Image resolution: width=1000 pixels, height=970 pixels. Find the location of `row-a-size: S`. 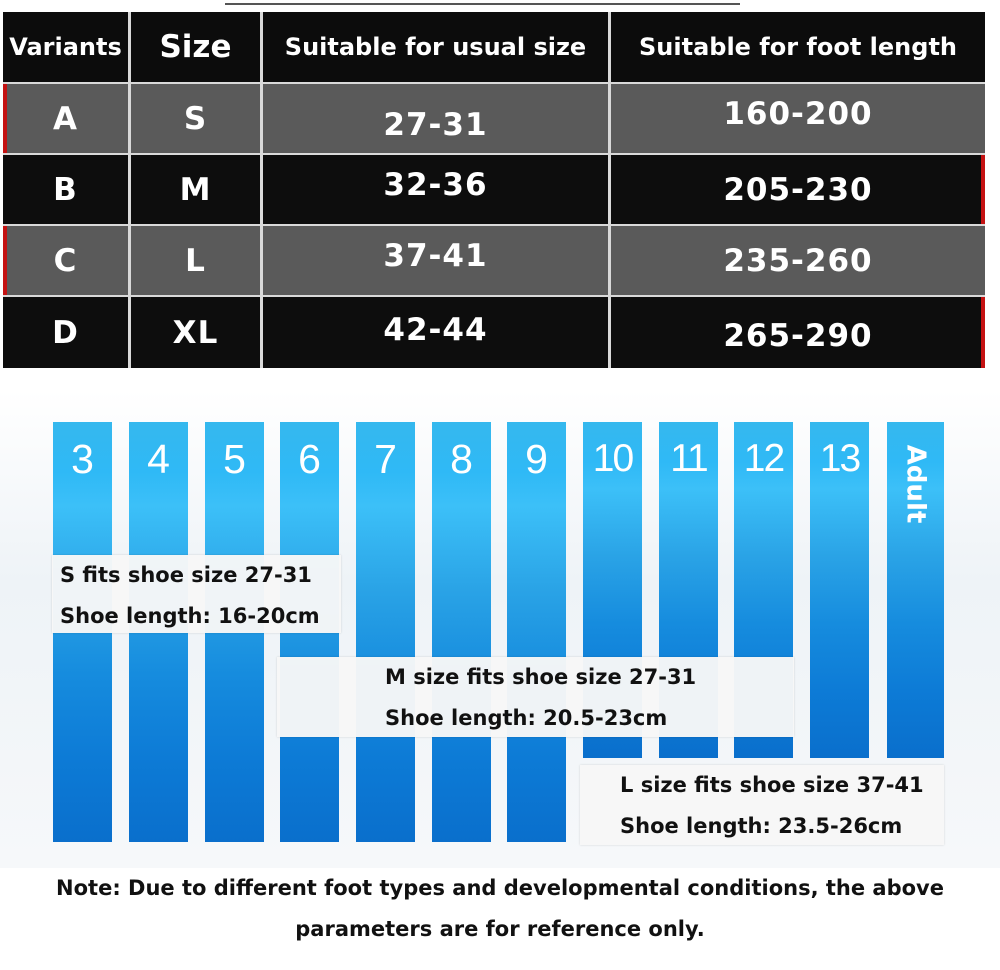

row-a-size: S is located at coordinates (195, 118).